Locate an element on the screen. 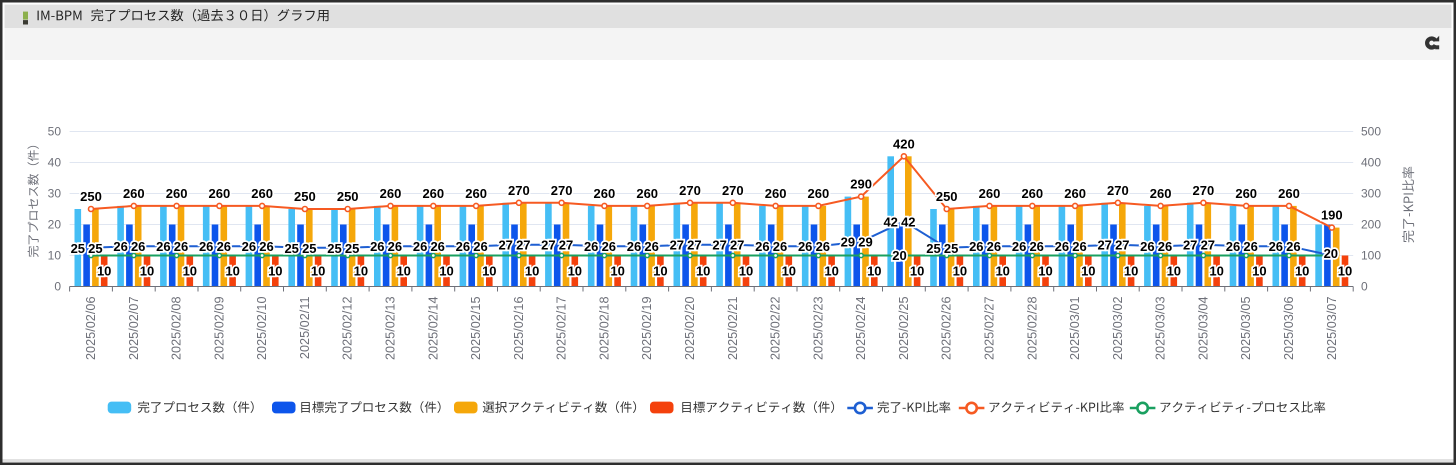 The image size is (1456, 465). svg-text: 2025/02/23 is located at coordinates (818, 329).